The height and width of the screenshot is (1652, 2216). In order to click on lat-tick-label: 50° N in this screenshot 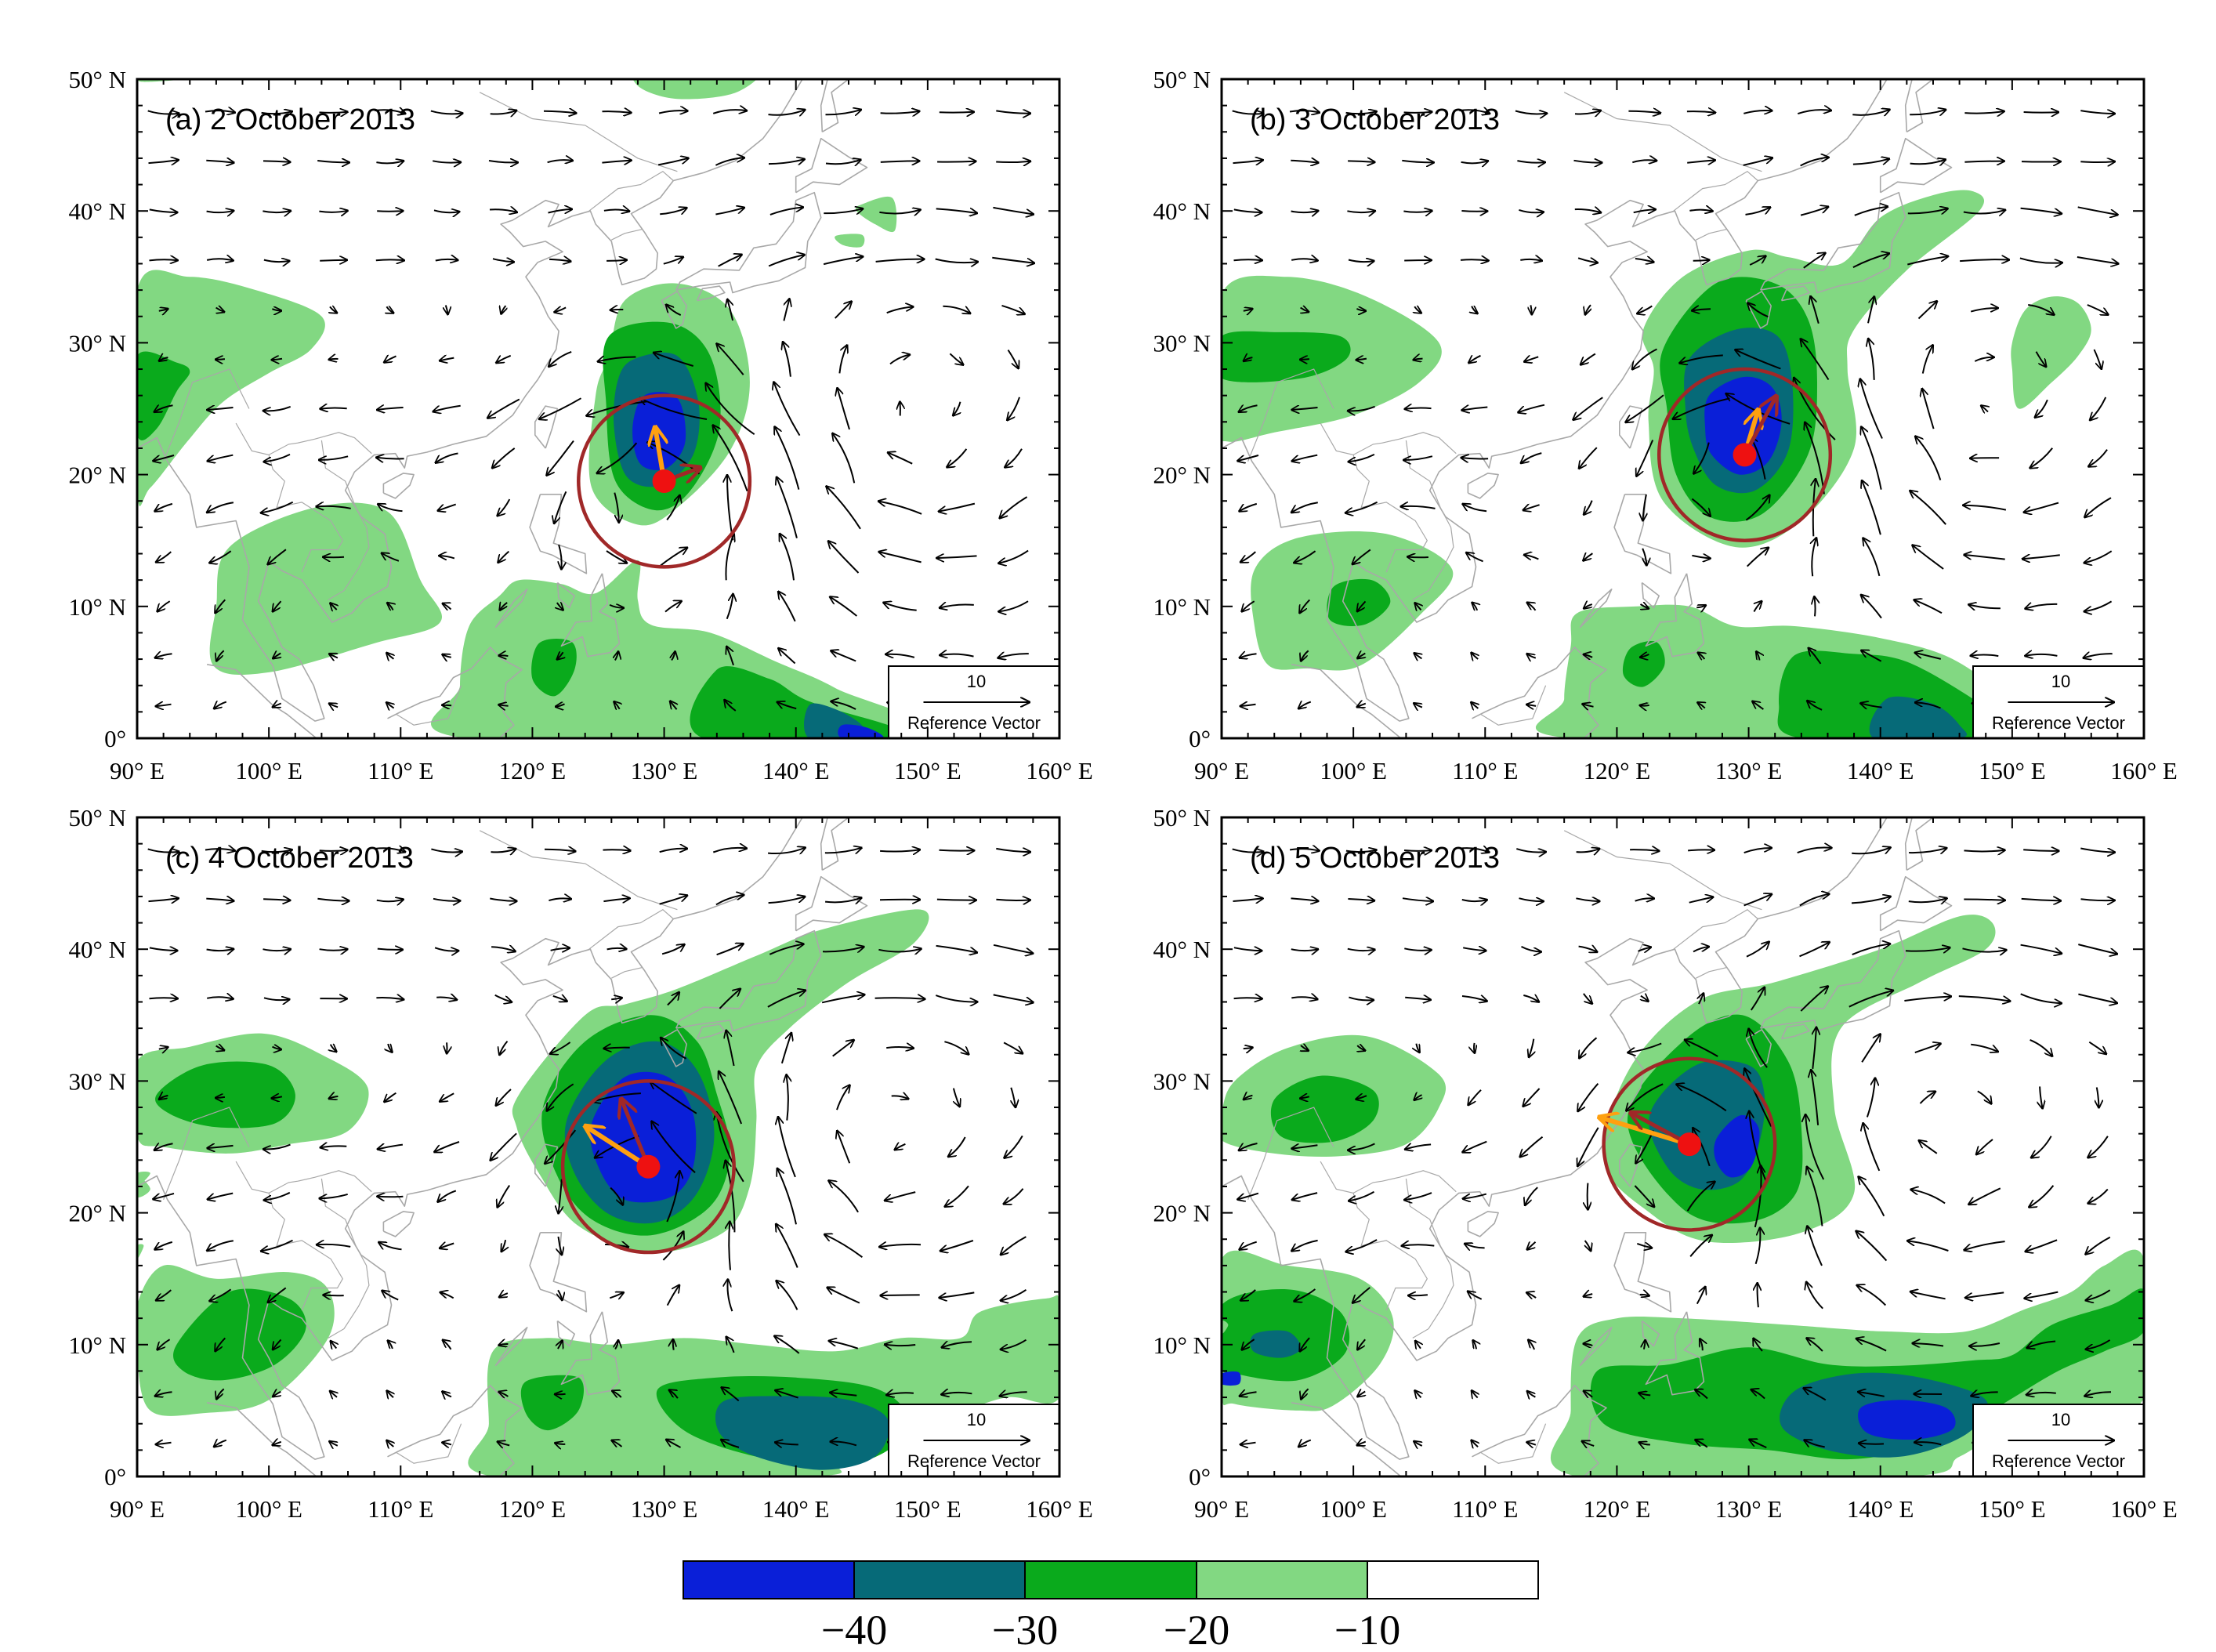, I will do `click(1182, 79)`.